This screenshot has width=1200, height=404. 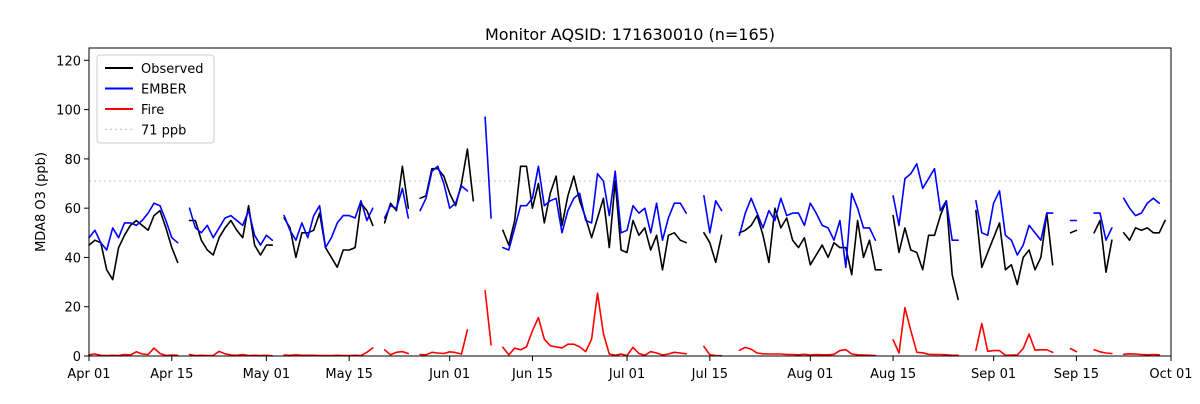 What do you see at coordinates (72, 209) in the screenshot?
I see `y-tick-label: 60` at bounding box center [72, 209].